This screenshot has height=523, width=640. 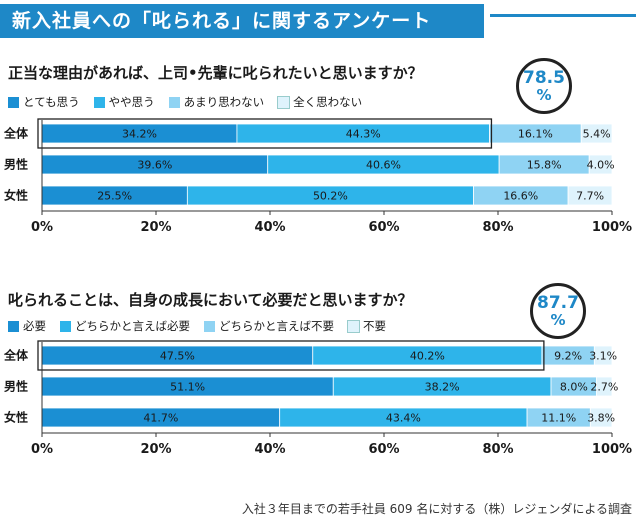 What do you see at coordinates (574, 387) in the screenshot?
I see `data-label: 8.0%` at bounding box center [574, 387].